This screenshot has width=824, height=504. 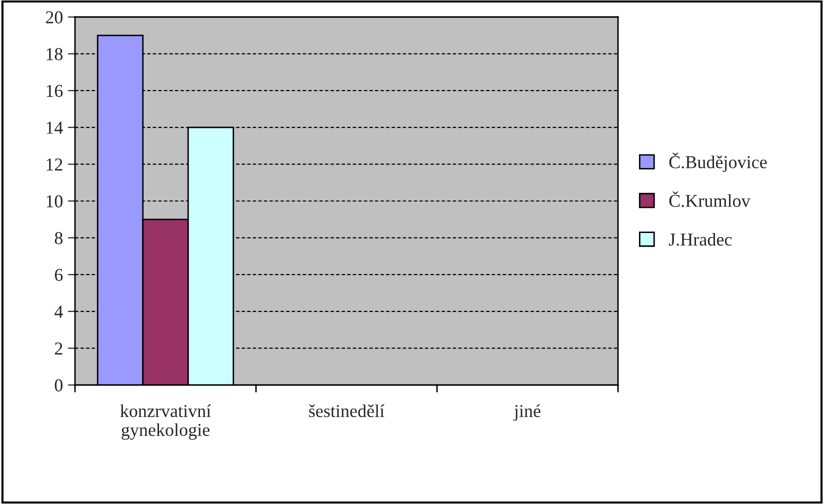 What do you see at coordinates (54, 54) in the screenshot?
I see `y-tick-label: 18` at bounding box center [54, 54].